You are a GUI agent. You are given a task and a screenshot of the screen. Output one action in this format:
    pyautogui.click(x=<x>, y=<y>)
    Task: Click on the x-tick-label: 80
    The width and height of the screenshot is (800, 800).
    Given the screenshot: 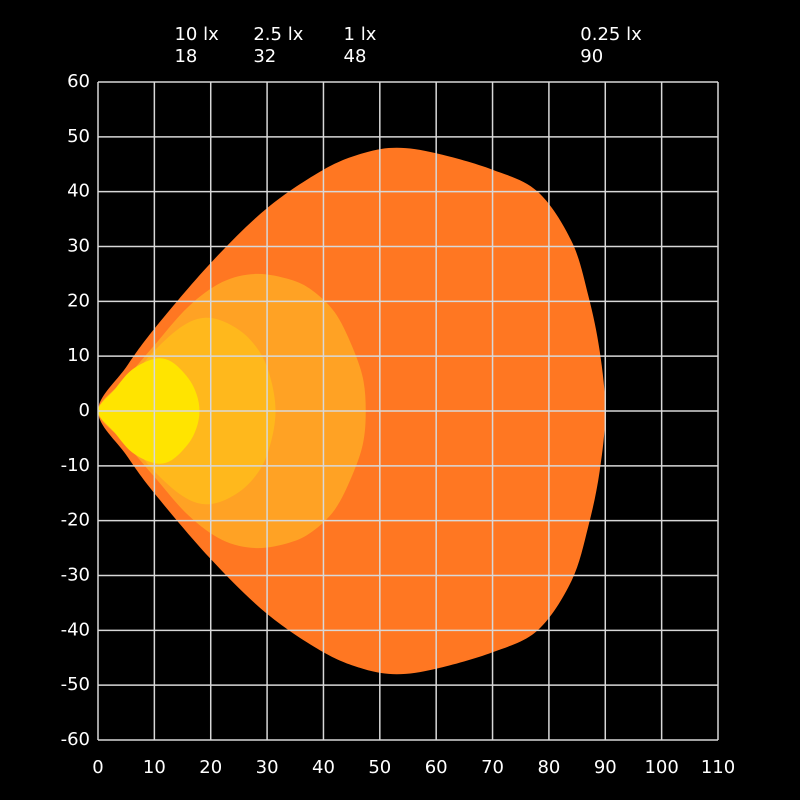 What is the action you would take?
    pyautogui.click(x=548, y=767)
    